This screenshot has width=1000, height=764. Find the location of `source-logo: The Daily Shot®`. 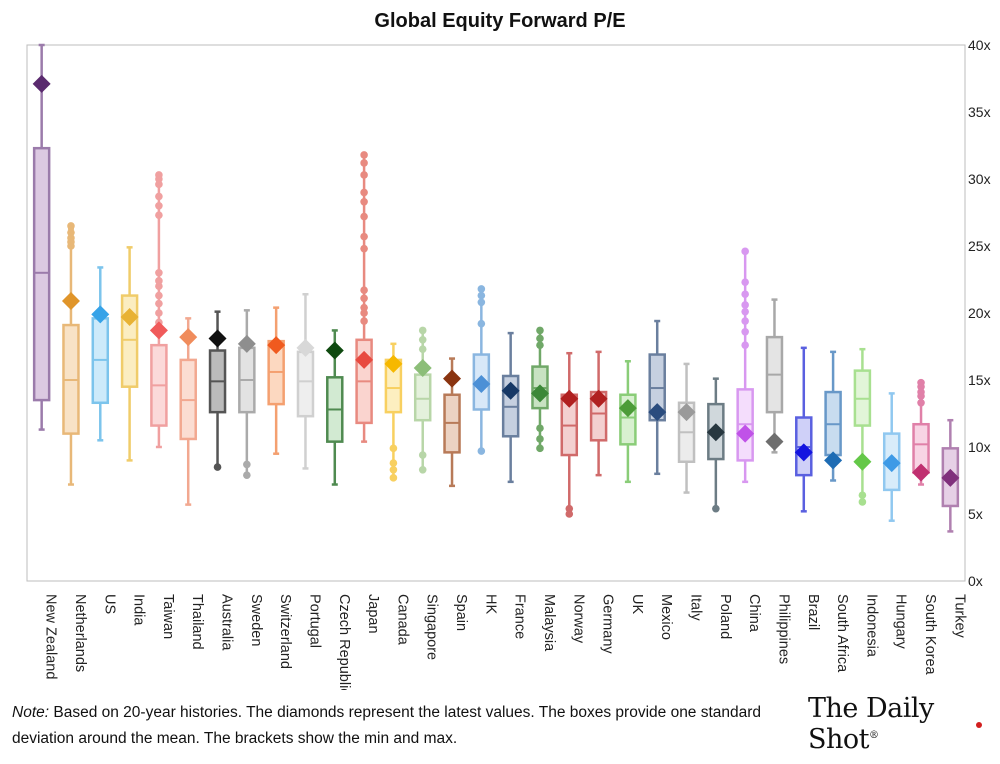

source-logo: The Daily Shot® is located at coordinates (904, 724).